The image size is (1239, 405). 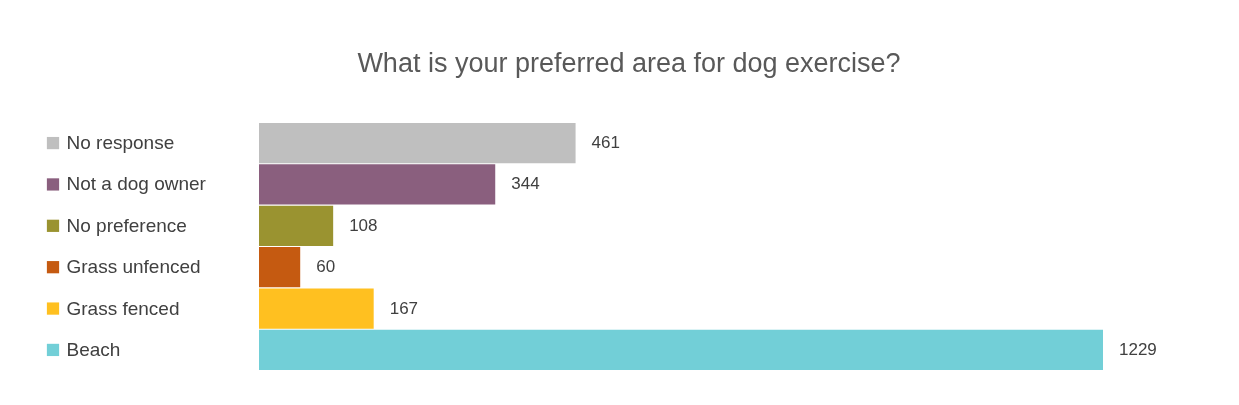 I want to click on chart-title: What is your preferred area for dog exercise?, so click(x=629, y=63).